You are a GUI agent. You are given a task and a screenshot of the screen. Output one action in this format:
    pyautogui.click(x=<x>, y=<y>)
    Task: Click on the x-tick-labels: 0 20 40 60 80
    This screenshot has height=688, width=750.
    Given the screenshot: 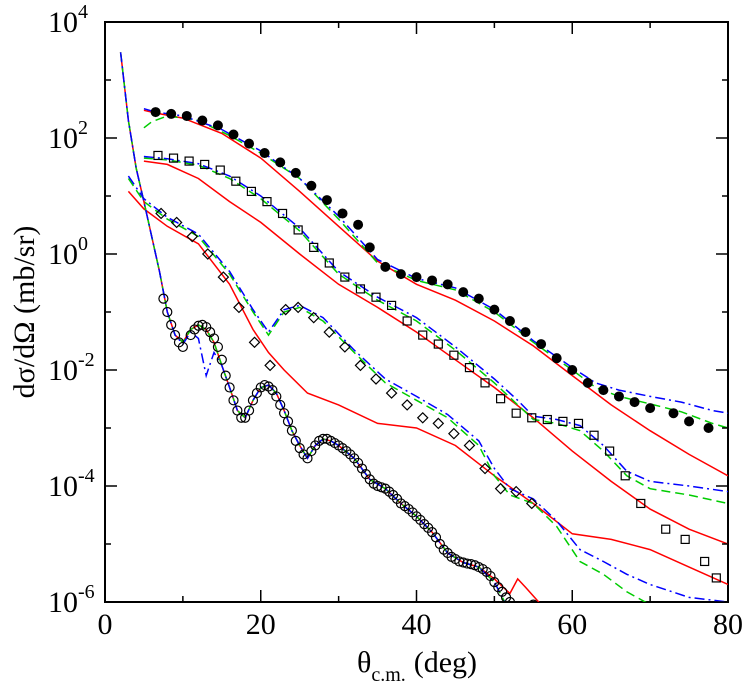 What is the action you would take?
    pyautogui.click(x=421, y=624)
    